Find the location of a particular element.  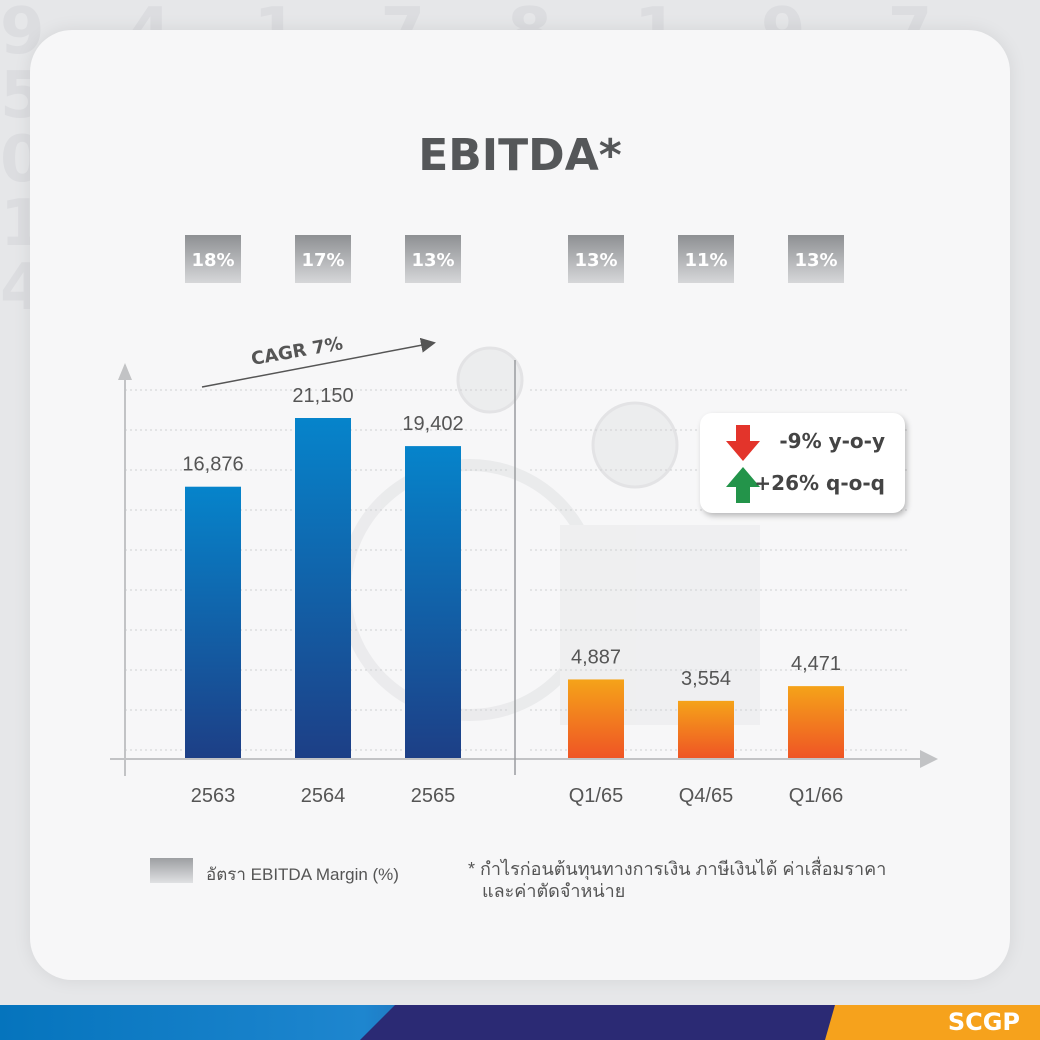

category-label: Q1/66 is located at coordinates (816, 796).